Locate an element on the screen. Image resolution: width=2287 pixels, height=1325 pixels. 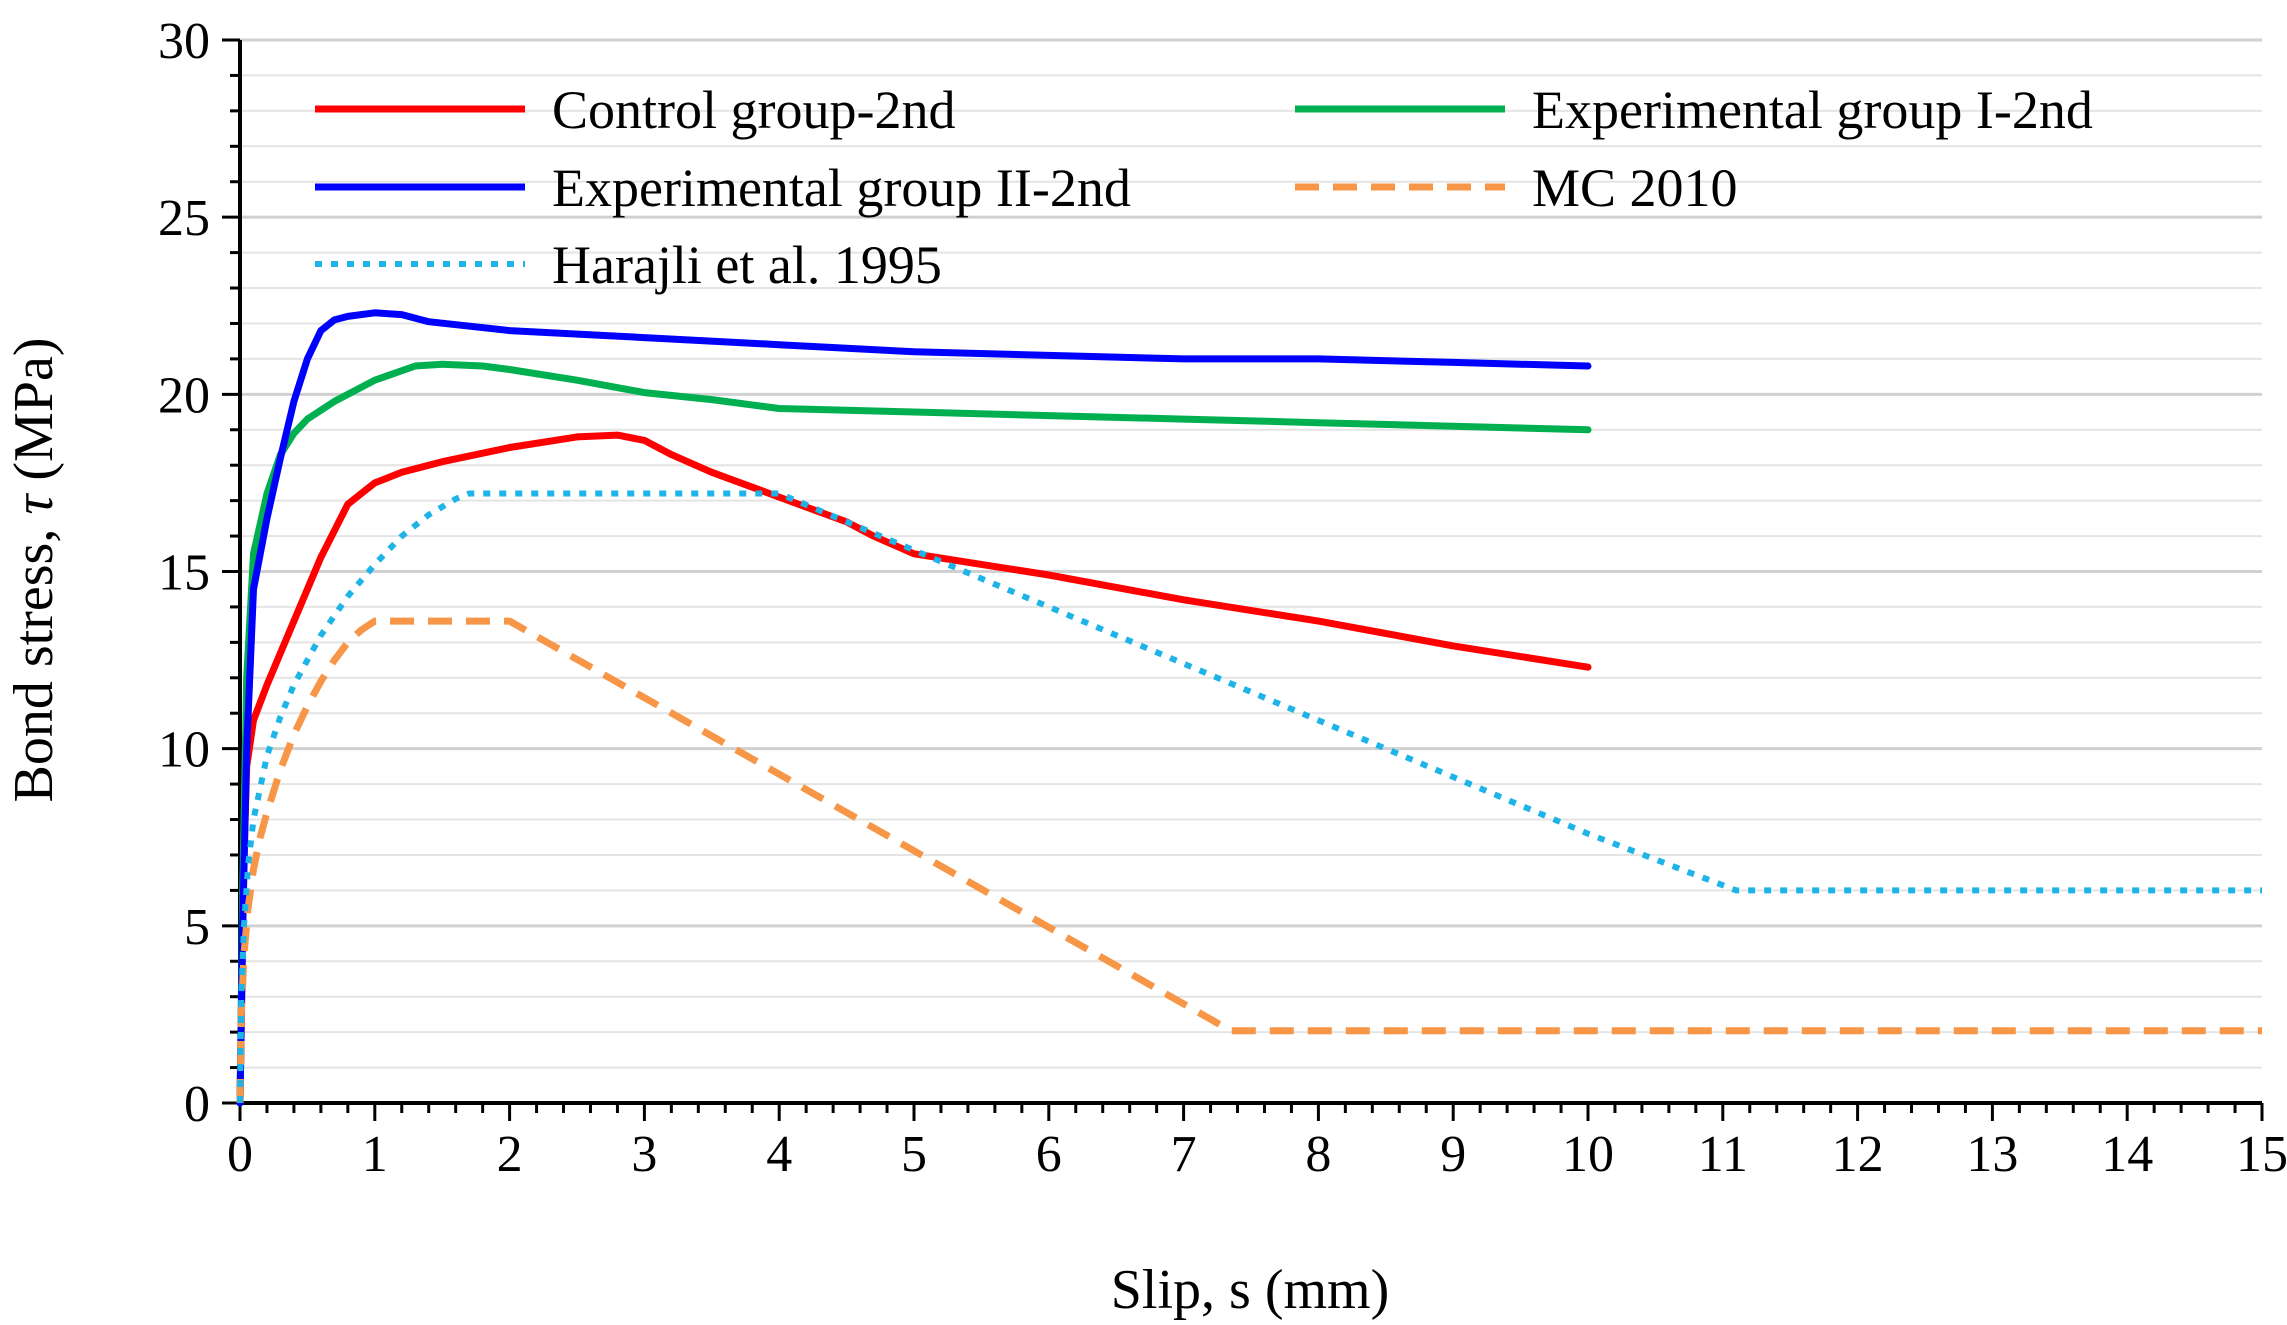
x-tick-label: 12 is located at coordinates (1858, 1154).